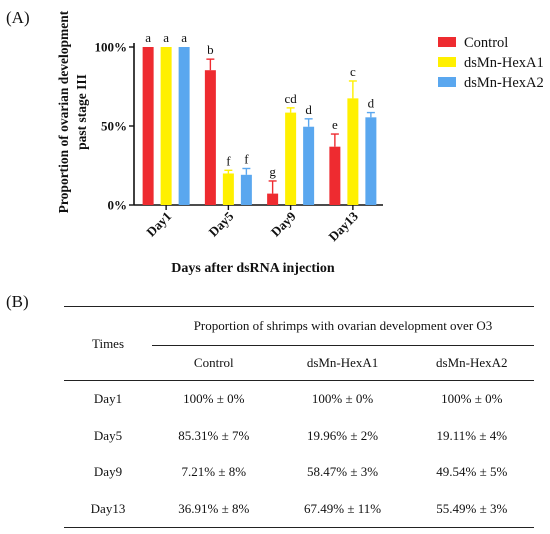 This screenshot has height=534, width=550. I want to click on y-axis-label-line-2: past stage III, so click(81, 112).